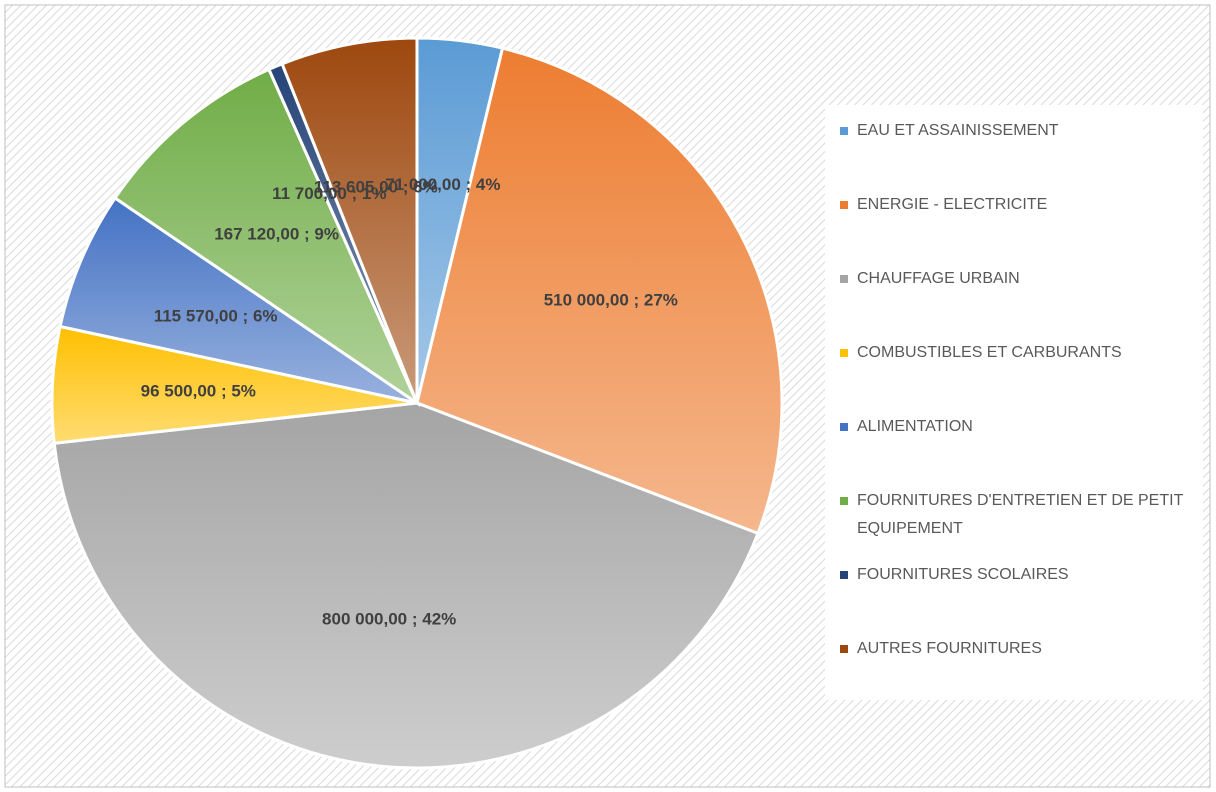 This screenshot has height=792, width=1216. I want to click on data-label: 71 000,00 ; 4%, so click(442, 184).